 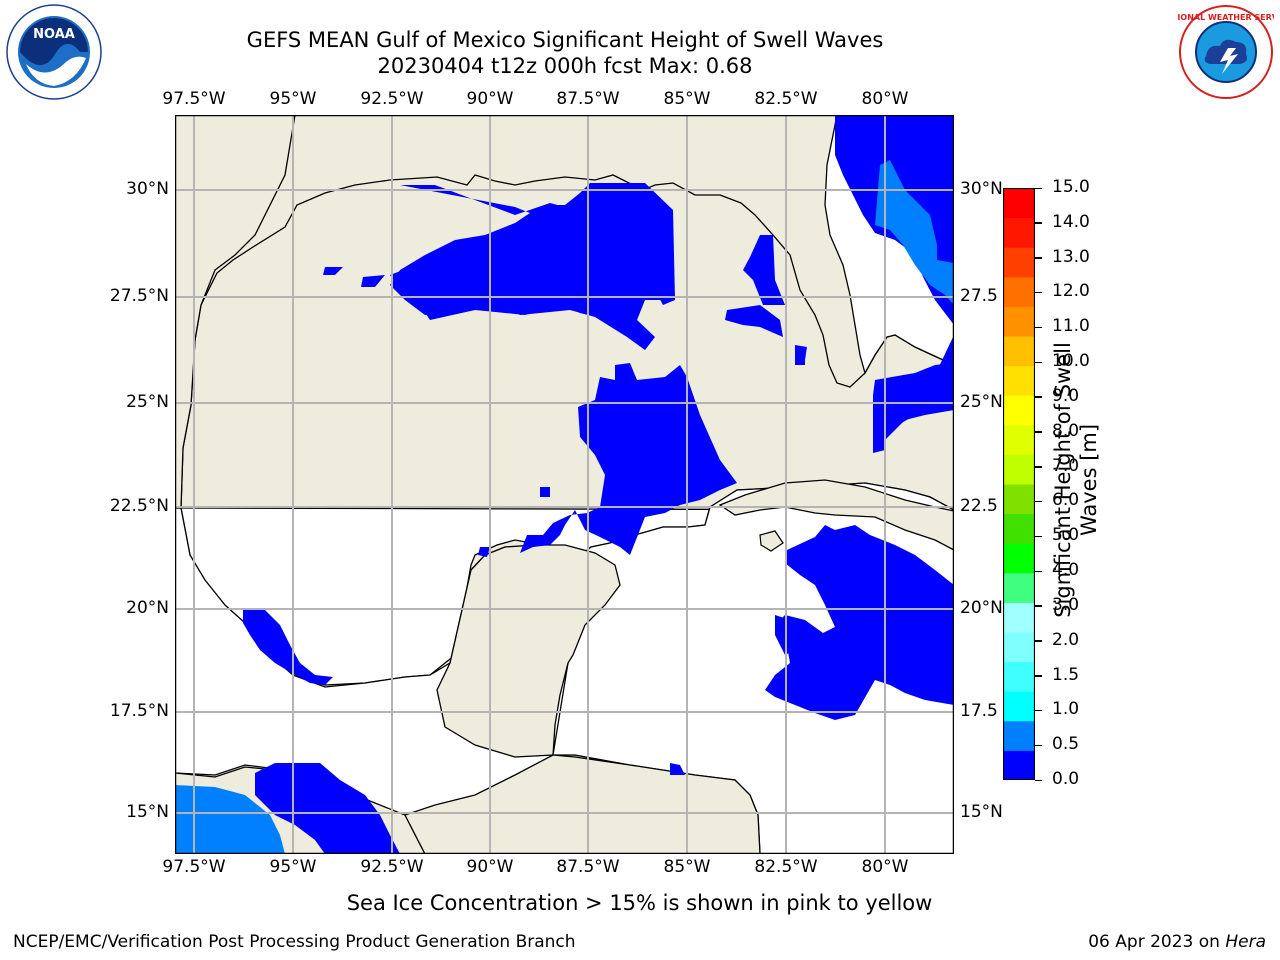 What do you see at coordinates (1071, 361) in the screenshot?
I see `colorbar-tick-label: 10.0` at bounding box center [1071, 361].